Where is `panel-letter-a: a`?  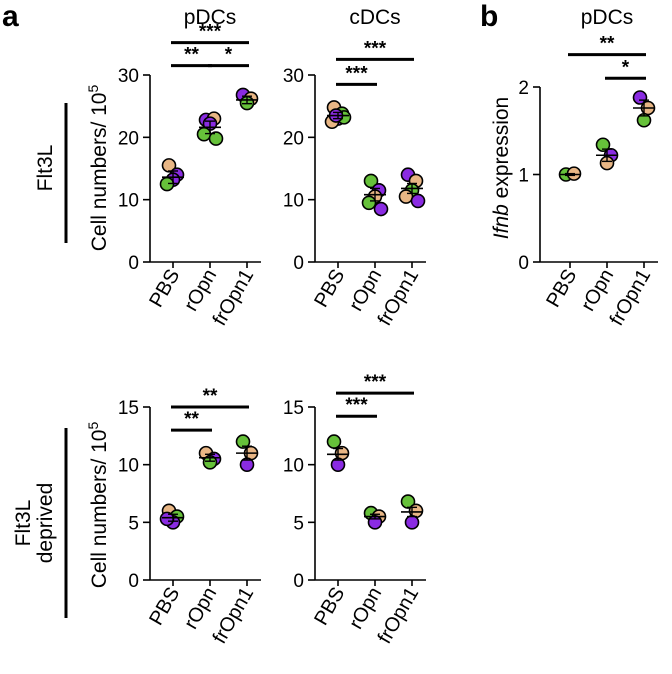
panel-letter-a: a is located at coordinates (10, 16).